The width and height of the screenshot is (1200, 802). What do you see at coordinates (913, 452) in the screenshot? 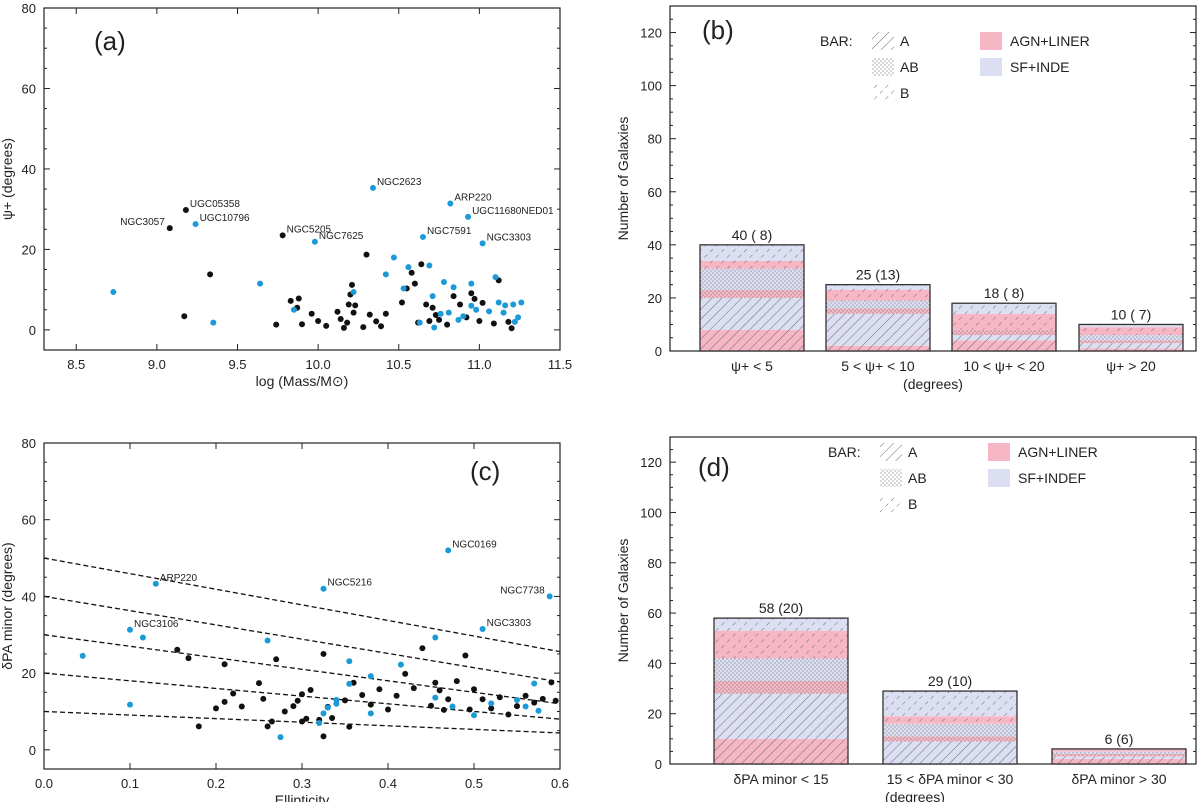
I see `legend-bar-type: A` at bounding box center [913, 452].